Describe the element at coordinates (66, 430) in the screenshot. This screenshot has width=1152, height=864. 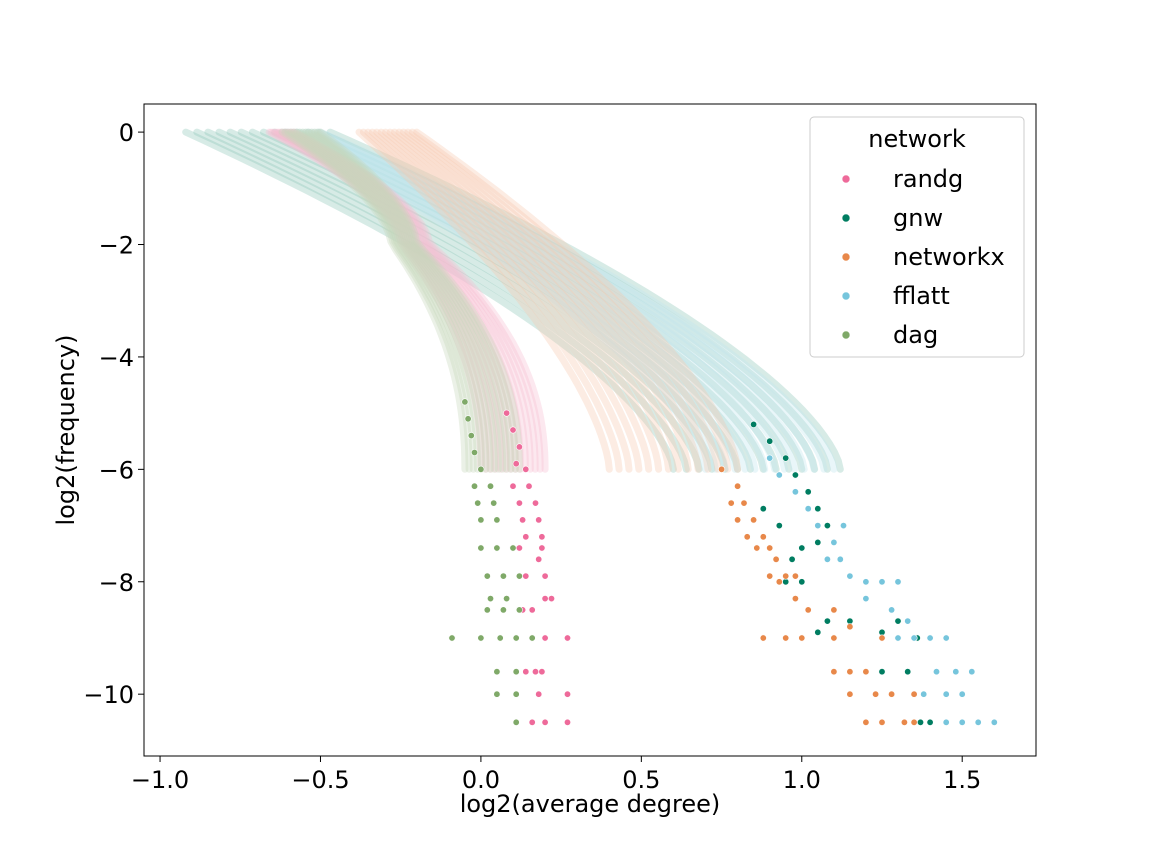
I see `y-axis-label: log2(frequency)` at that location.